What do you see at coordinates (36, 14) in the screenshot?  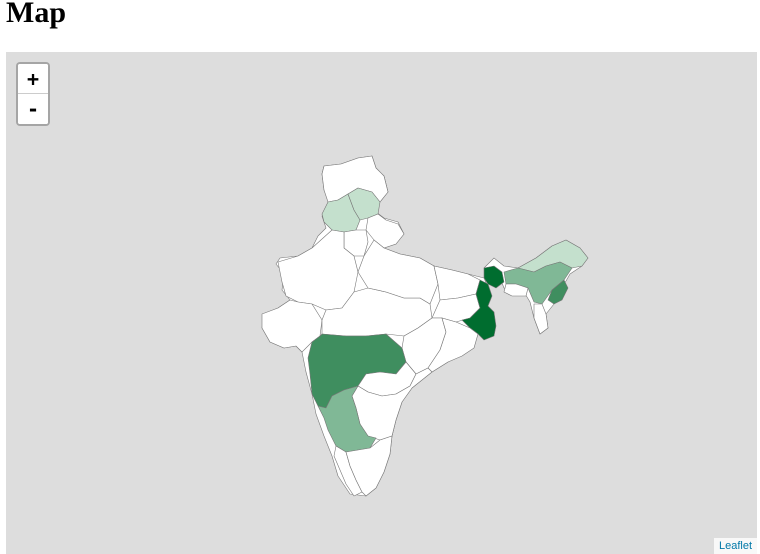 I see `page-title: Map` at bounding box center [36, 14].